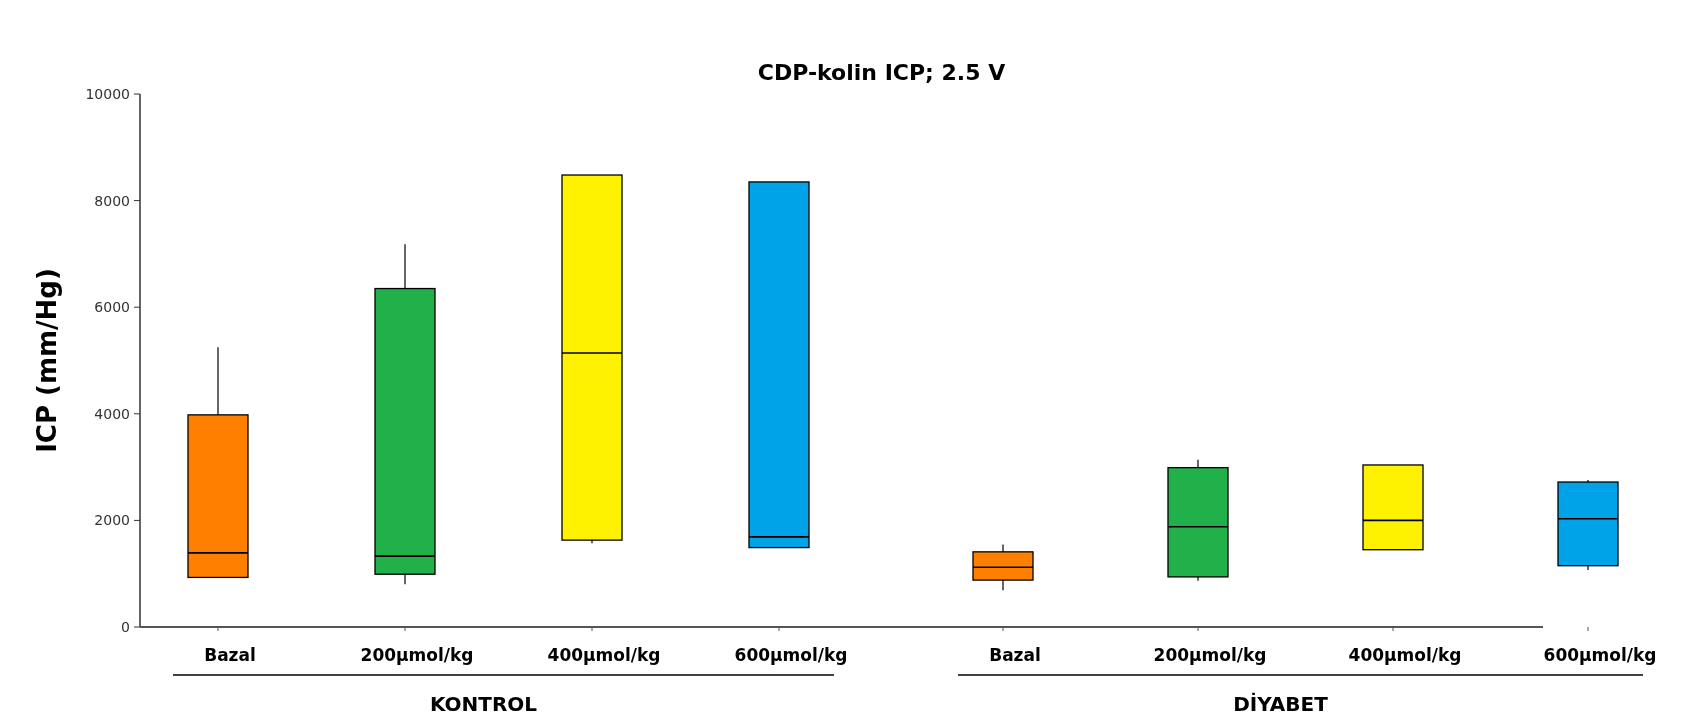 The height and width of the screenshot is (727, 1702). What do you see at coordinates (47, 360) in the screenshot?
I see `y-axis-title: ICP (mm/Hg)` at bounding box center [47, 360].